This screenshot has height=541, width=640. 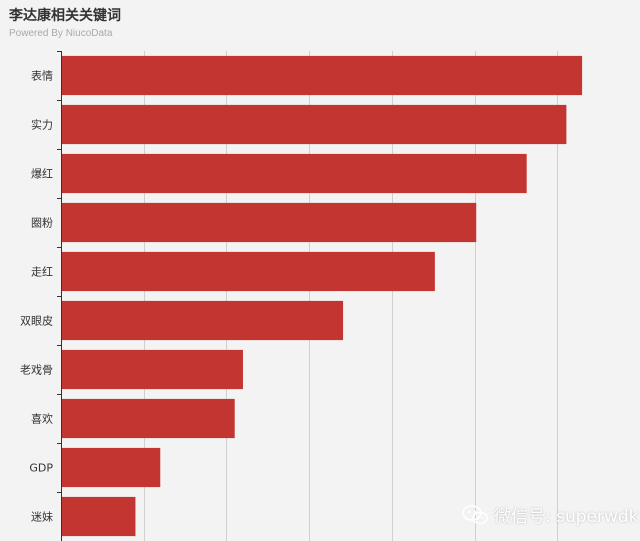 What do you see at coordinates (42, 174) in the screenshot?
I see `category-label: 爆红` at bounding box center [42, 174].